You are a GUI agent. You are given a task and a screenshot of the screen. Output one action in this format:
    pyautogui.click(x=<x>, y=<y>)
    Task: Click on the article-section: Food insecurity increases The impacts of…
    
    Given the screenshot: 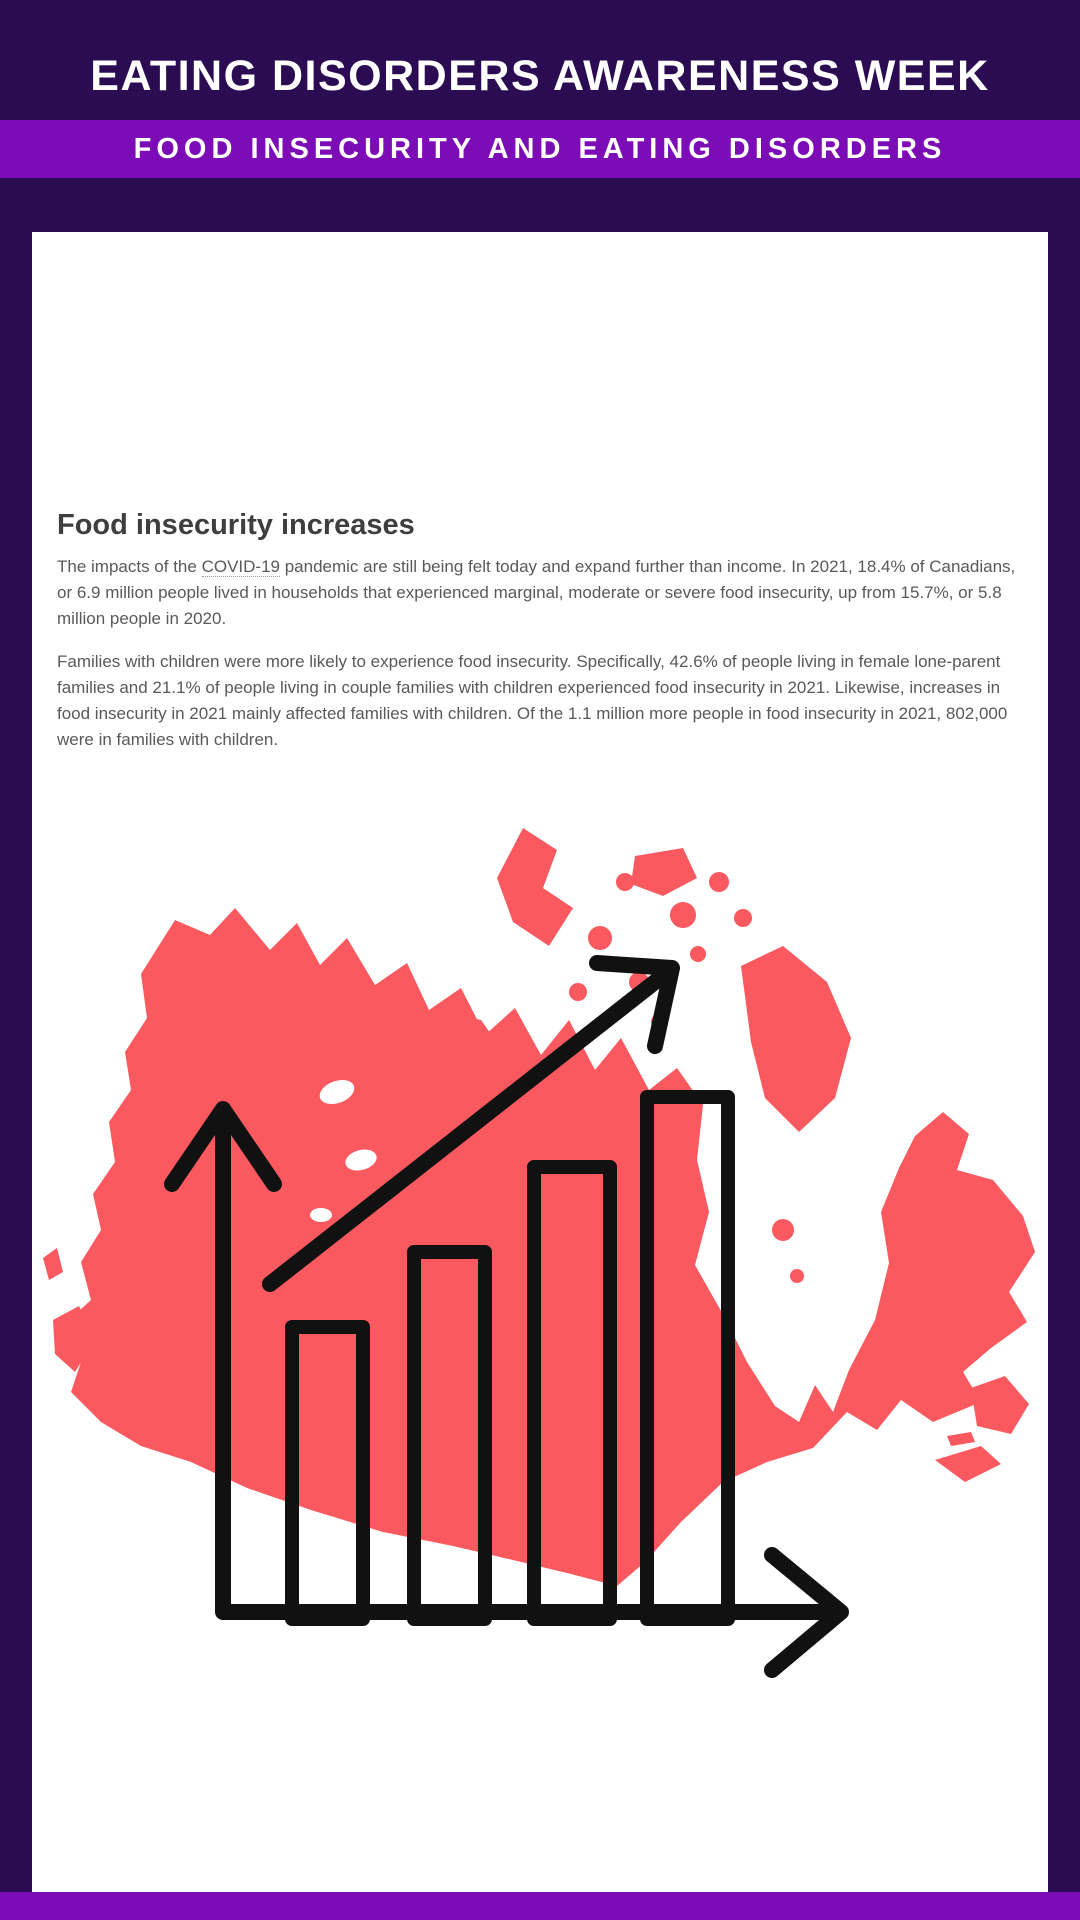 What is the action you would take?
    pyautogui.click(x=540, y=639)
    